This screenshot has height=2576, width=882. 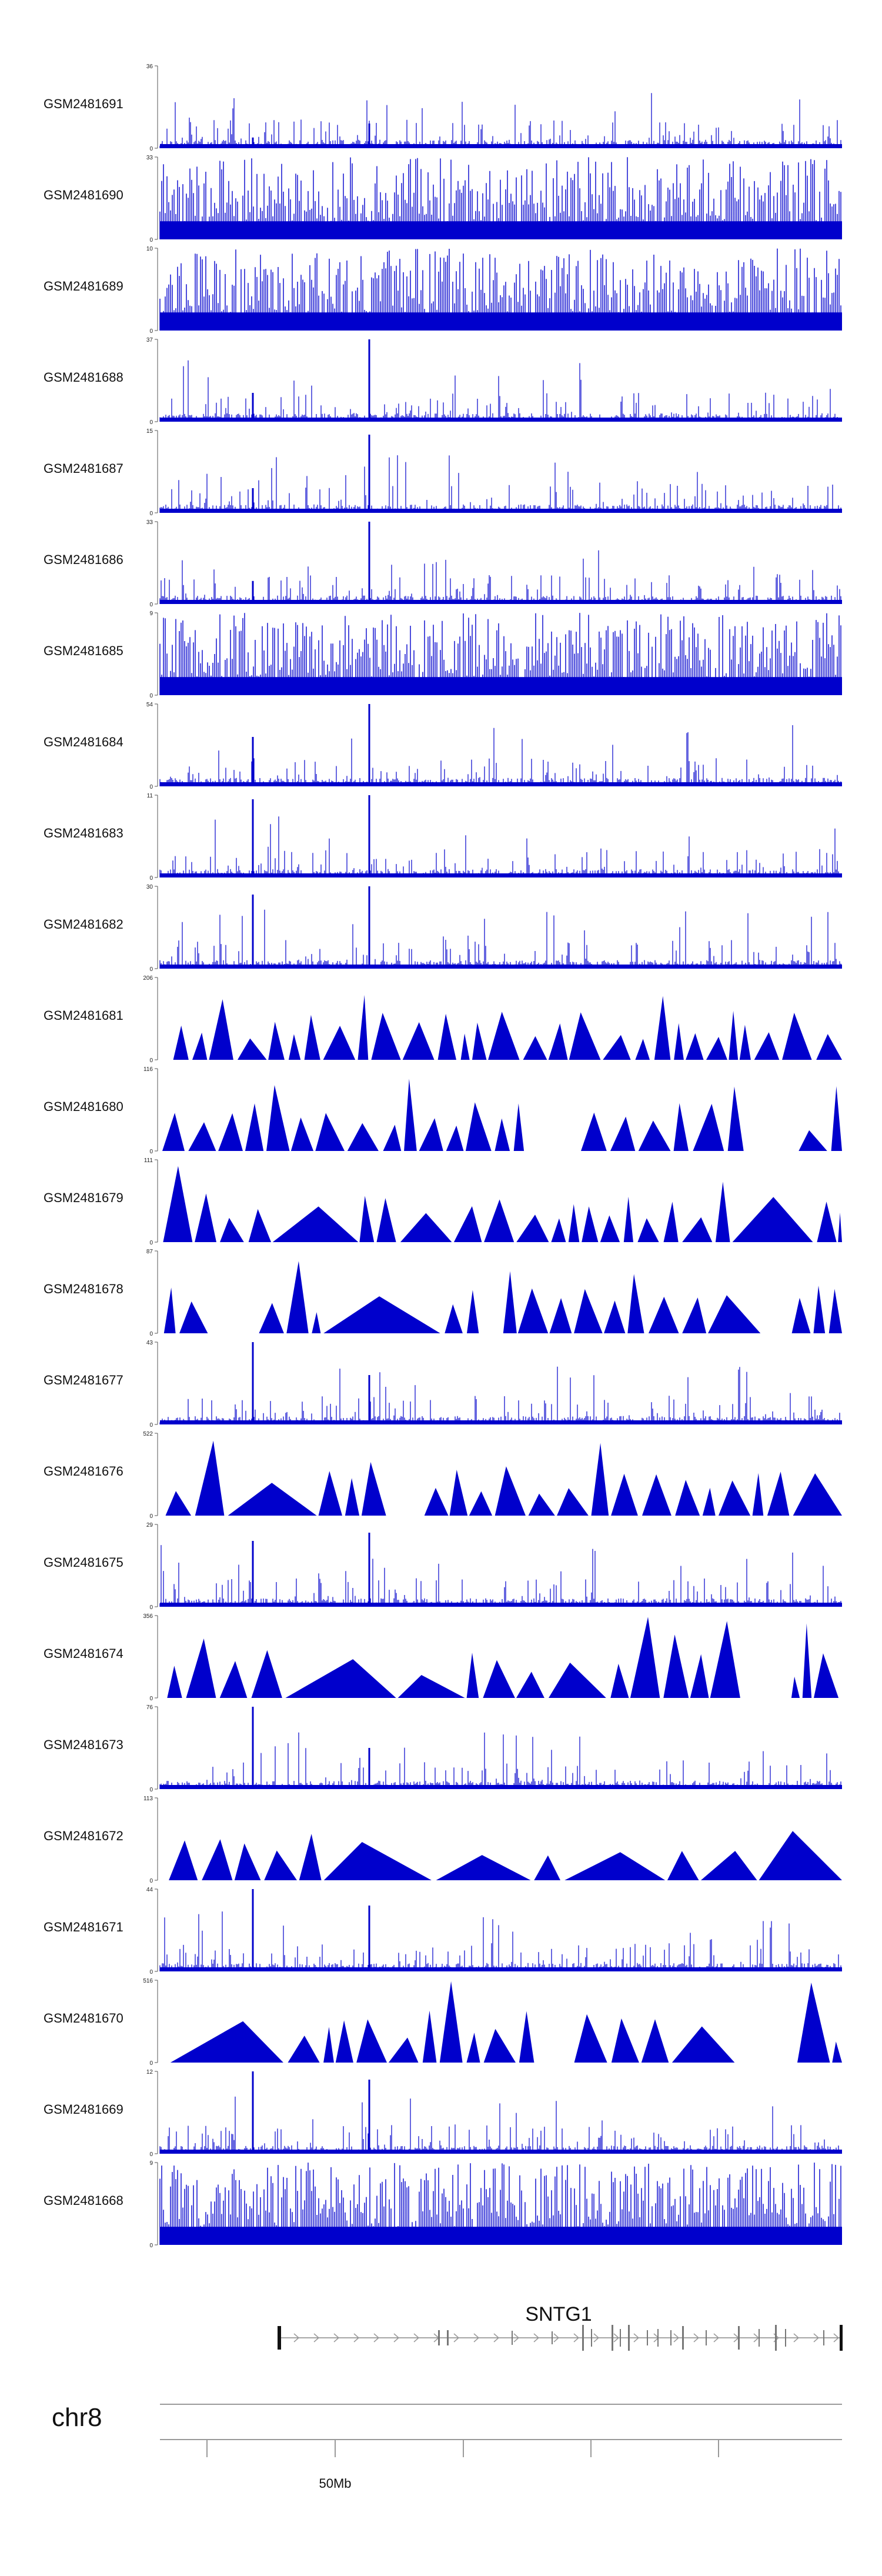 What do you see at coordinates (149, 2072) in the screenshot?
I see `y-max-label: 12` at bounding box center [149, 2072].